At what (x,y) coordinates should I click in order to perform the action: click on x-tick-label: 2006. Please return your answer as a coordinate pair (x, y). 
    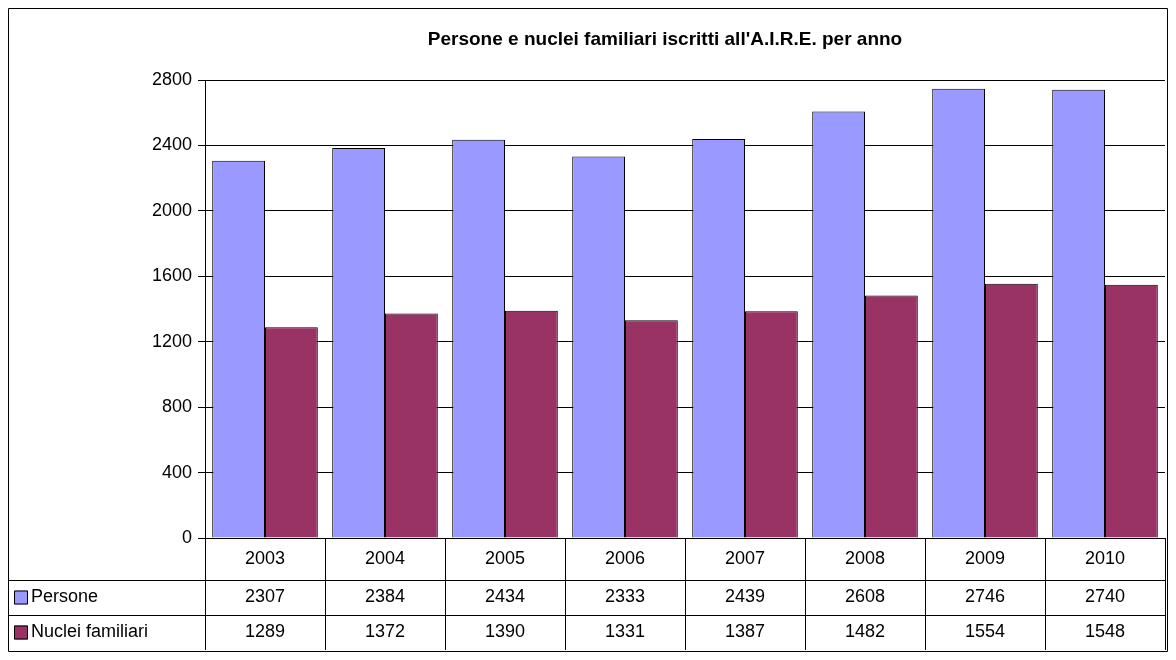
    Looking at the image, I should click on (625, 557).